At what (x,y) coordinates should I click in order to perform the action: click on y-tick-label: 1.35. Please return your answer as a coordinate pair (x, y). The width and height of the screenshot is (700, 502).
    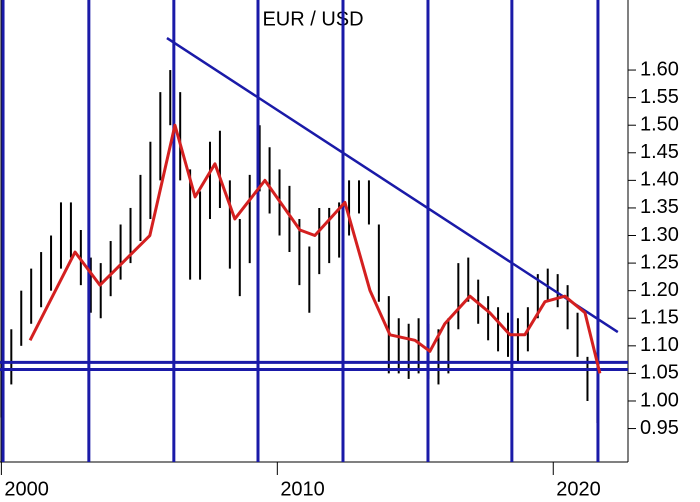
    Looking at the image, I should click on (659, 207).